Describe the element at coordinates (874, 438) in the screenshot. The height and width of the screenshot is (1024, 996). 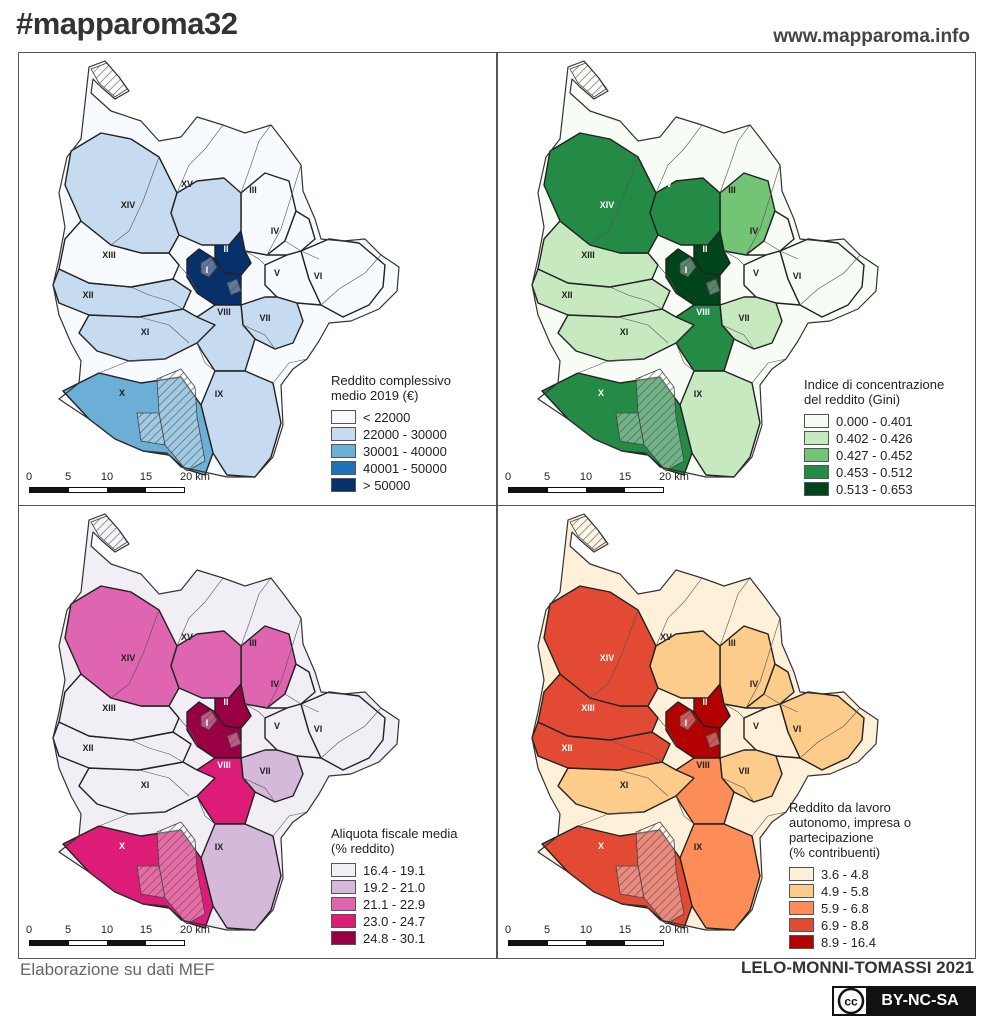
I see `legend-label: 0.402 - 0.426` at that location.